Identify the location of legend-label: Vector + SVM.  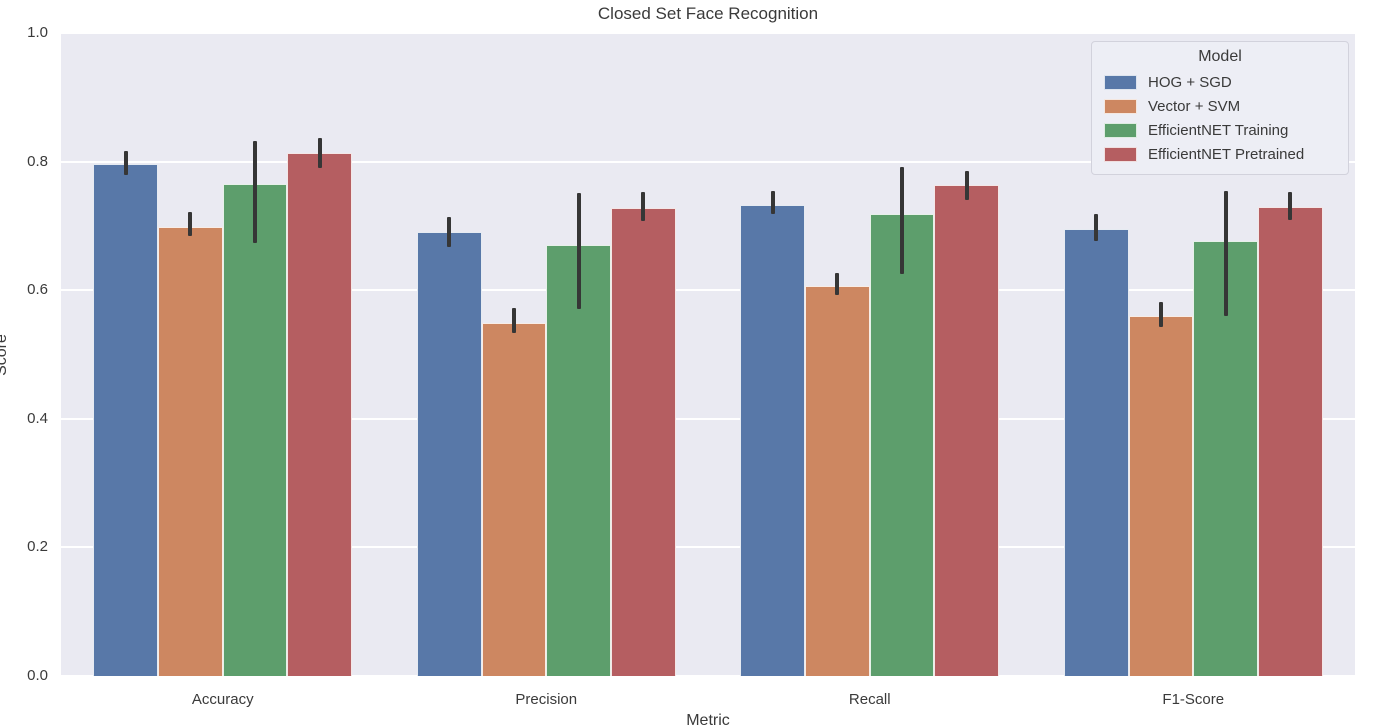
(1194, 106).